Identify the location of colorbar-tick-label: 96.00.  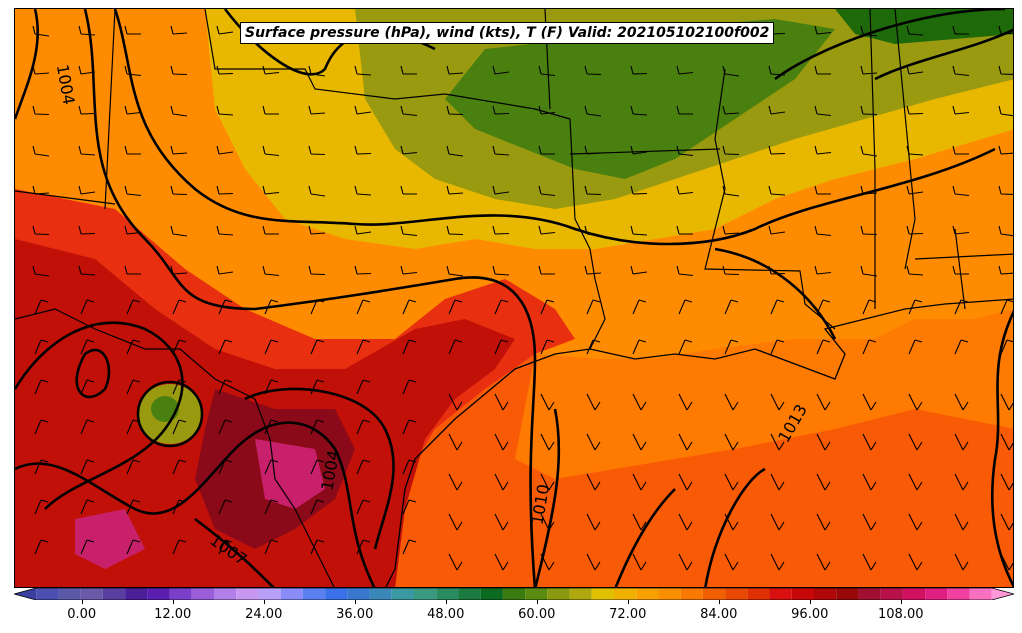
(810, 614).